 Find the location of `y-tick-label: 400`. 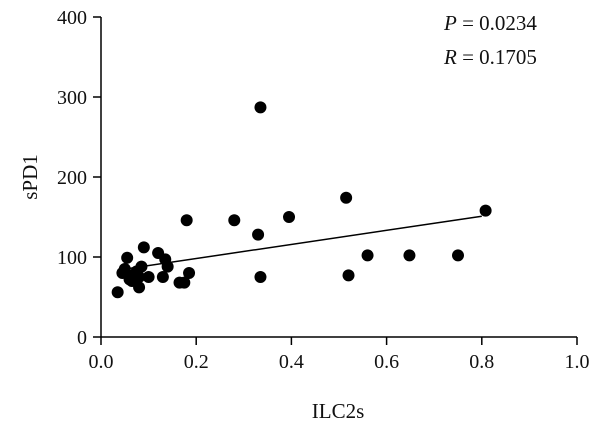

y-tick-label: 400 is located at coordinates (72, 18).